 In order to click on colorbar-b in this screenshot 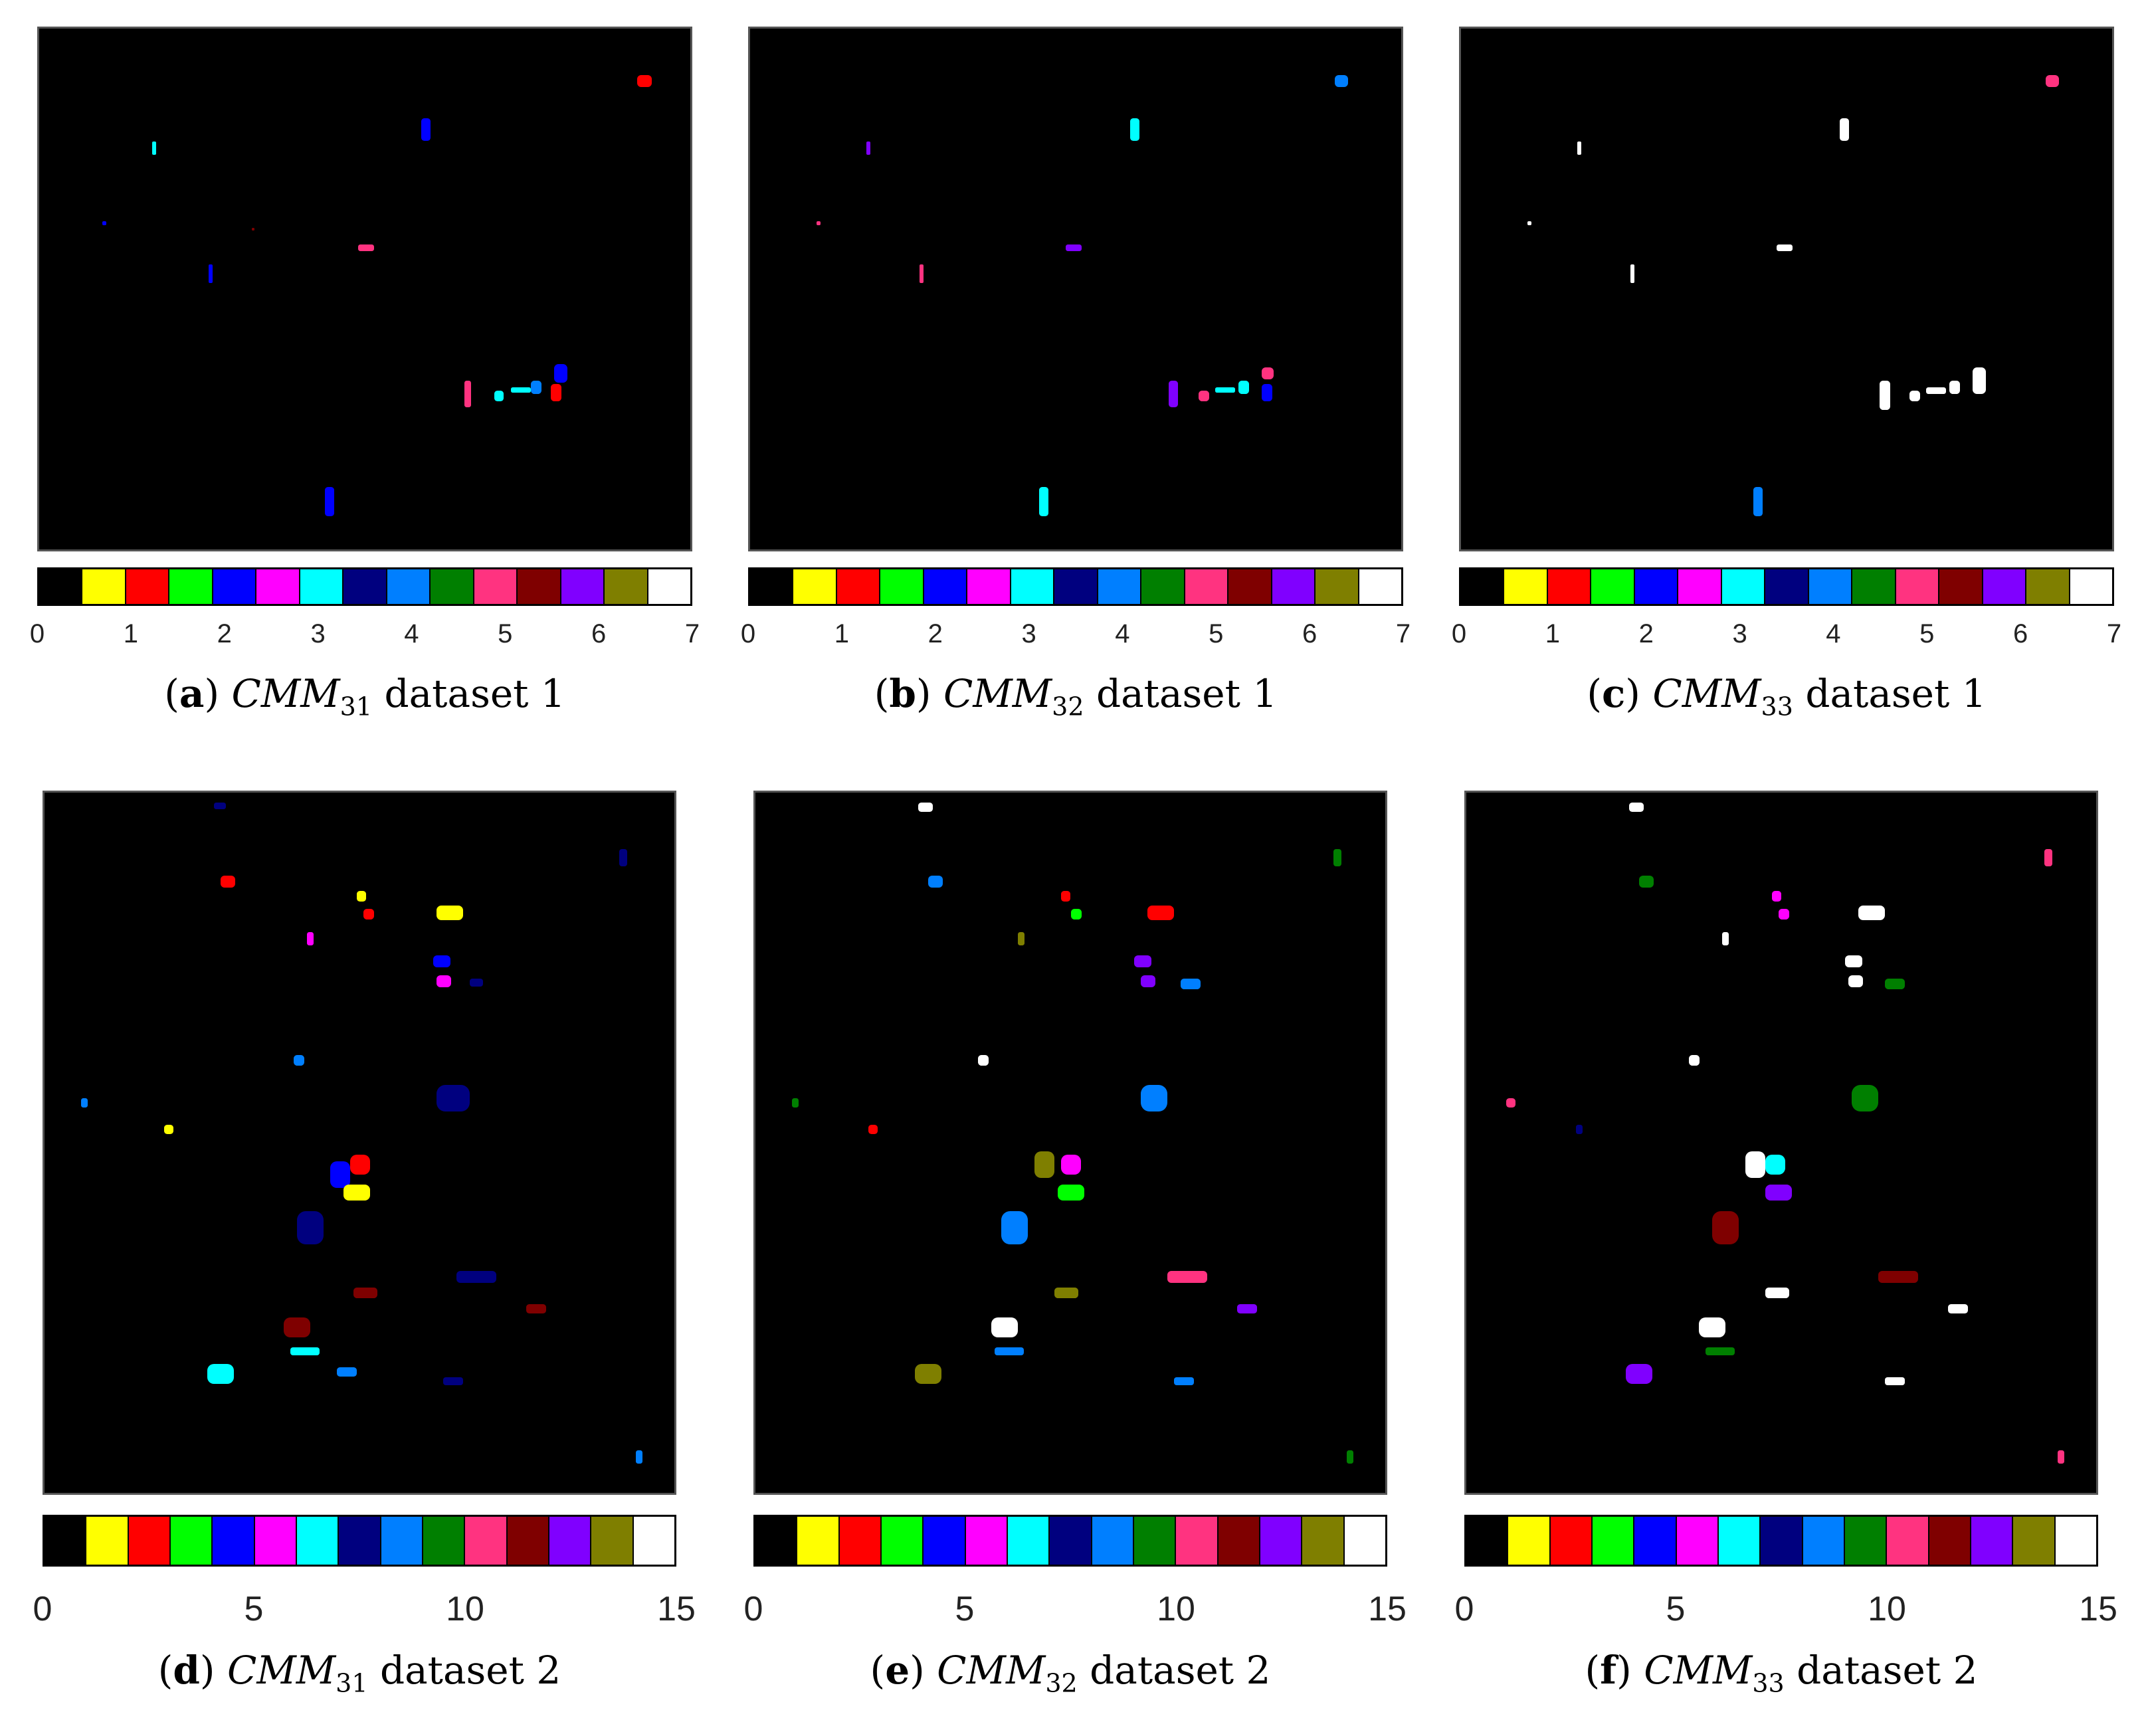, I will do `click(1075, 586)`.